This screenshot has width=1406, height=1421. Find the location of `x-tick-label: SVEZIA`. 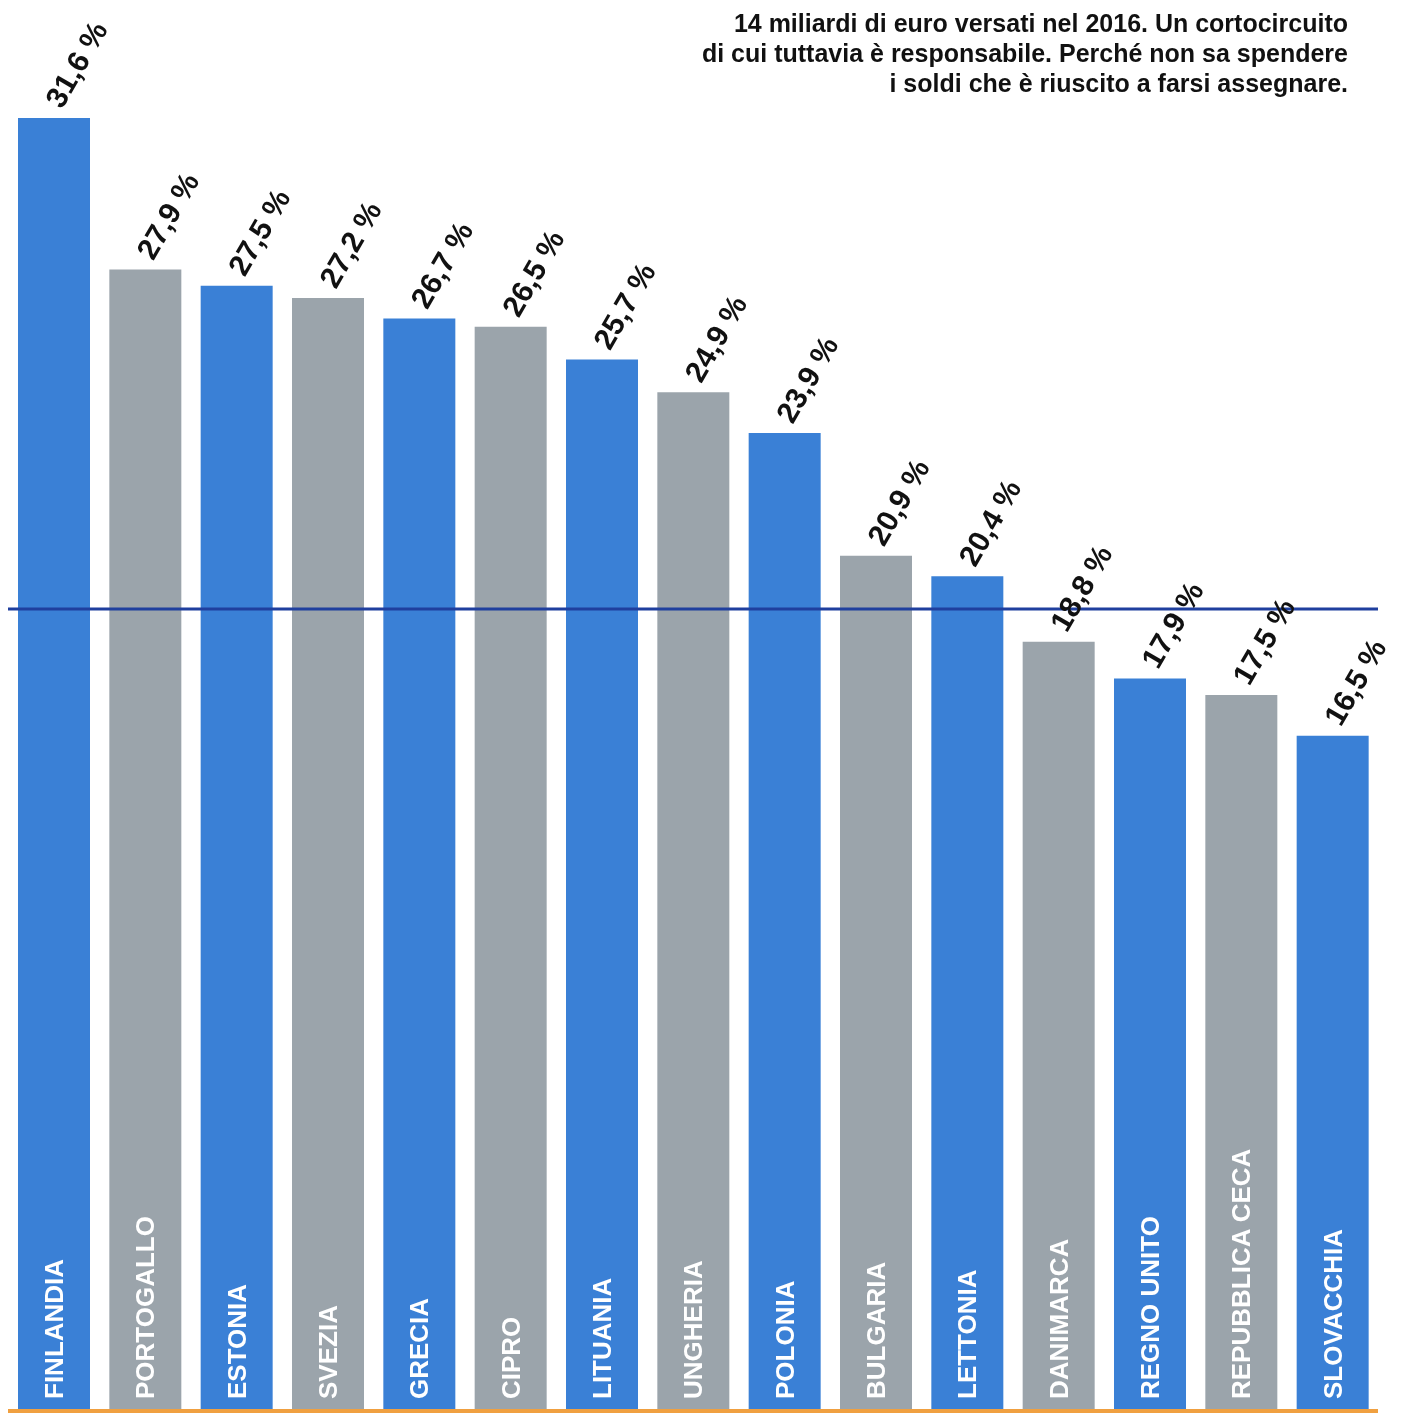

x-tick-label: SVEZIA is located at coordinates (328, 1351).